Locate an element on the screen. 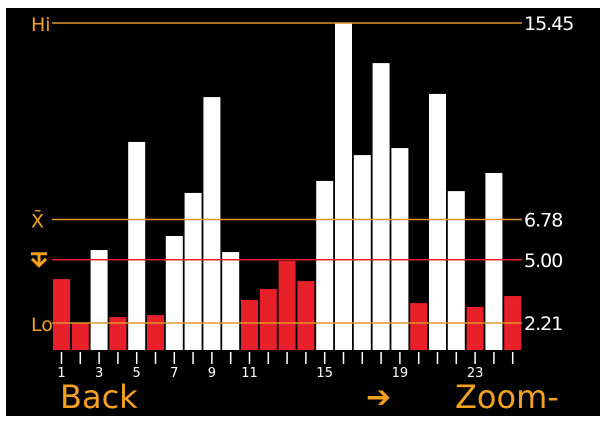  threshold-icon is located at coordinates (39, 260).